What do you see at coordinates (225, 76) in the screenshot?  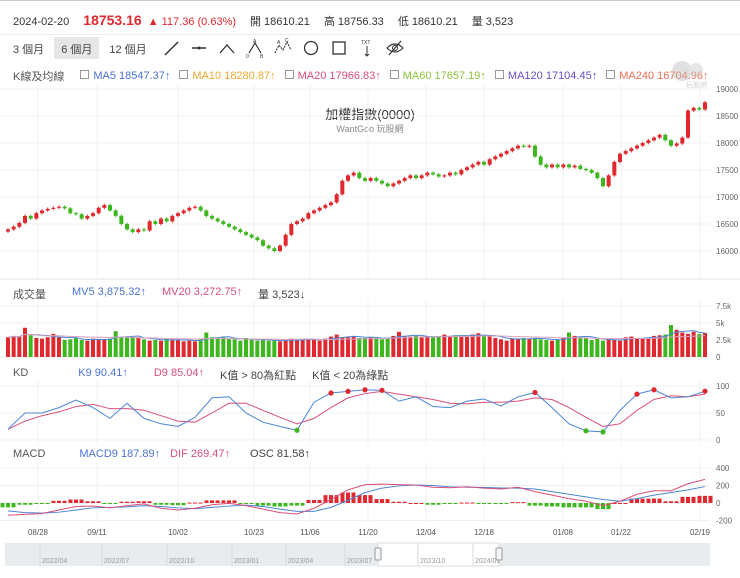 I see `ma-toggle-ma10: MA10 18280.87↑` at bounding box center [225, 76].